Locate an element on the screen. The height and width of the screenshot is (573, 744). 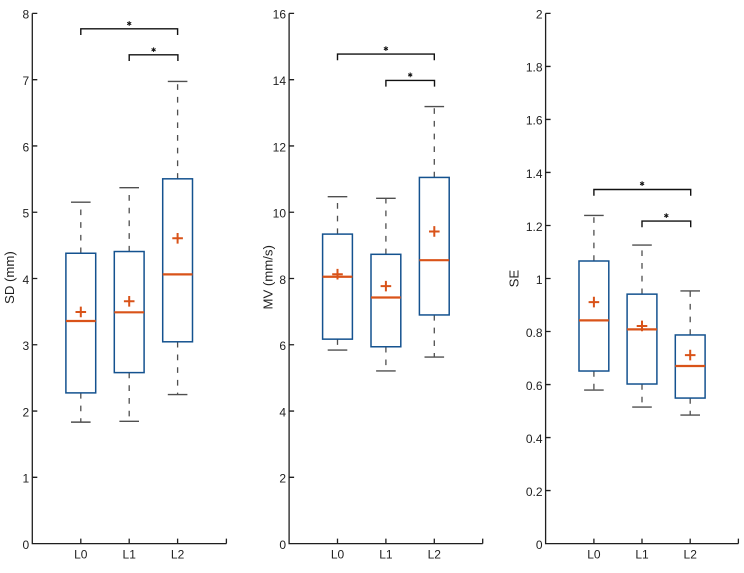
svg-text: 12 is located at coordinates (280, 147).